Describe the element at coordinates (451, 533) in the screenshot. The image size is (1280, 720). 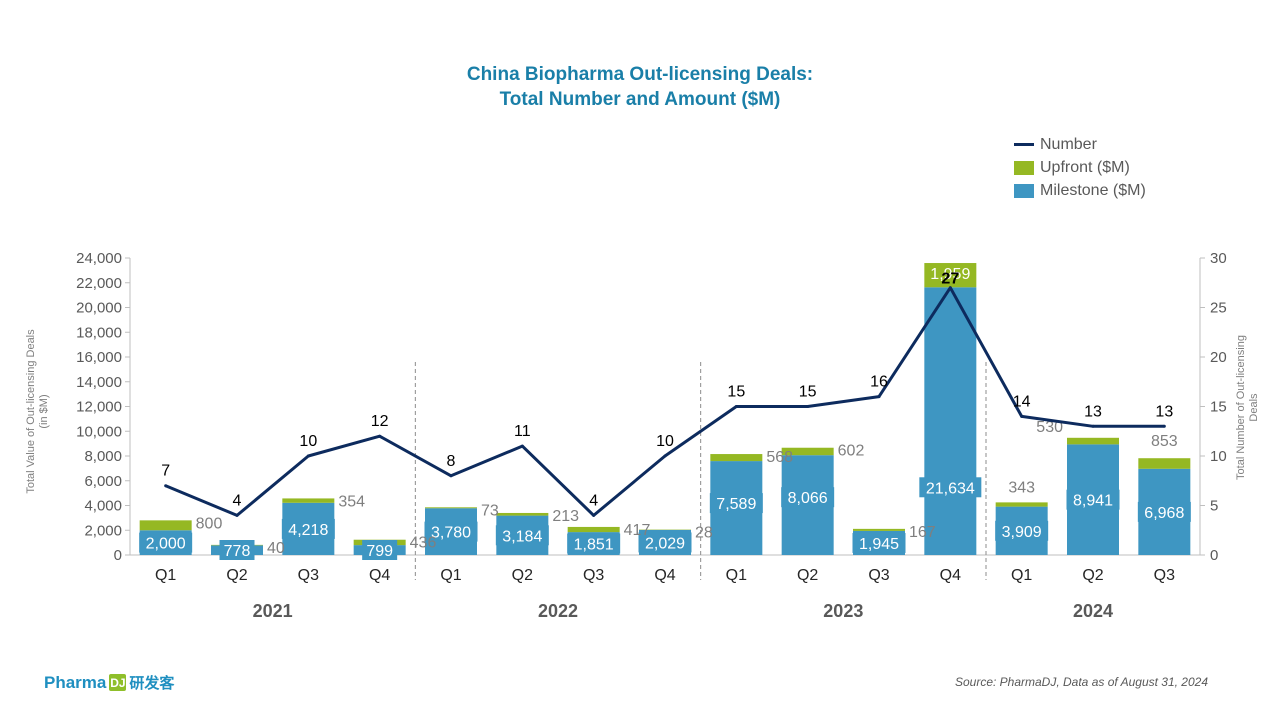
I see `milestone-label: 3,780` at that location.